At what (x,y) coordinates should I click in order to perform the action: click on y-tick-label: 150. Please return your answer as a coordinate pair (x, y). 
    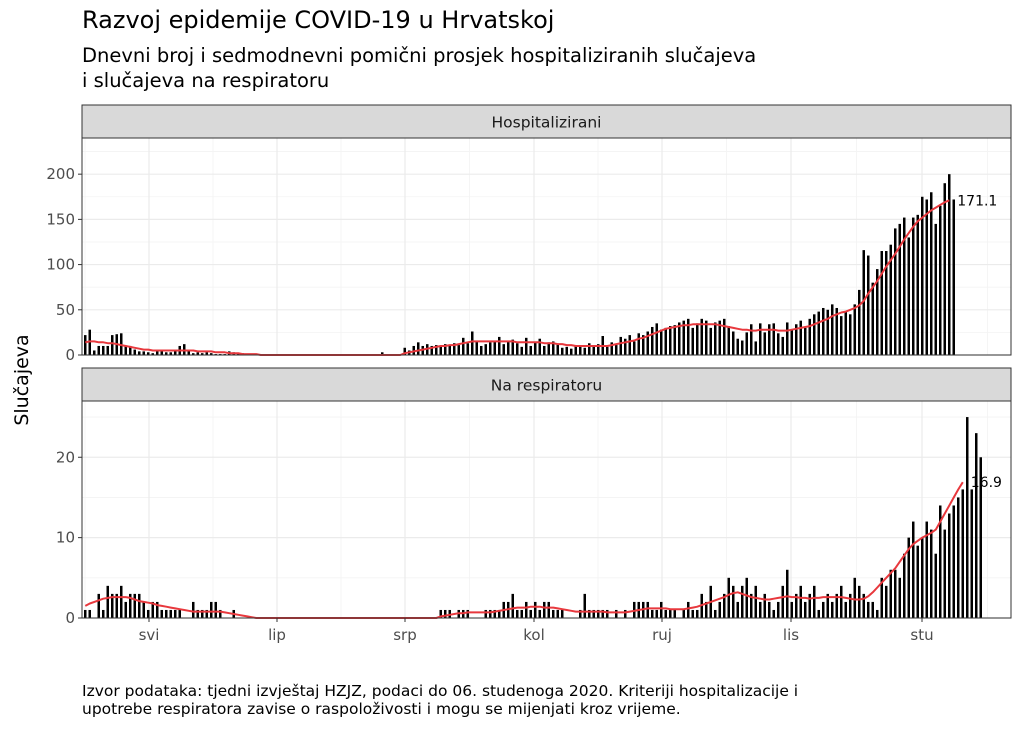
    Looking at the image, I should click on (60, 219).